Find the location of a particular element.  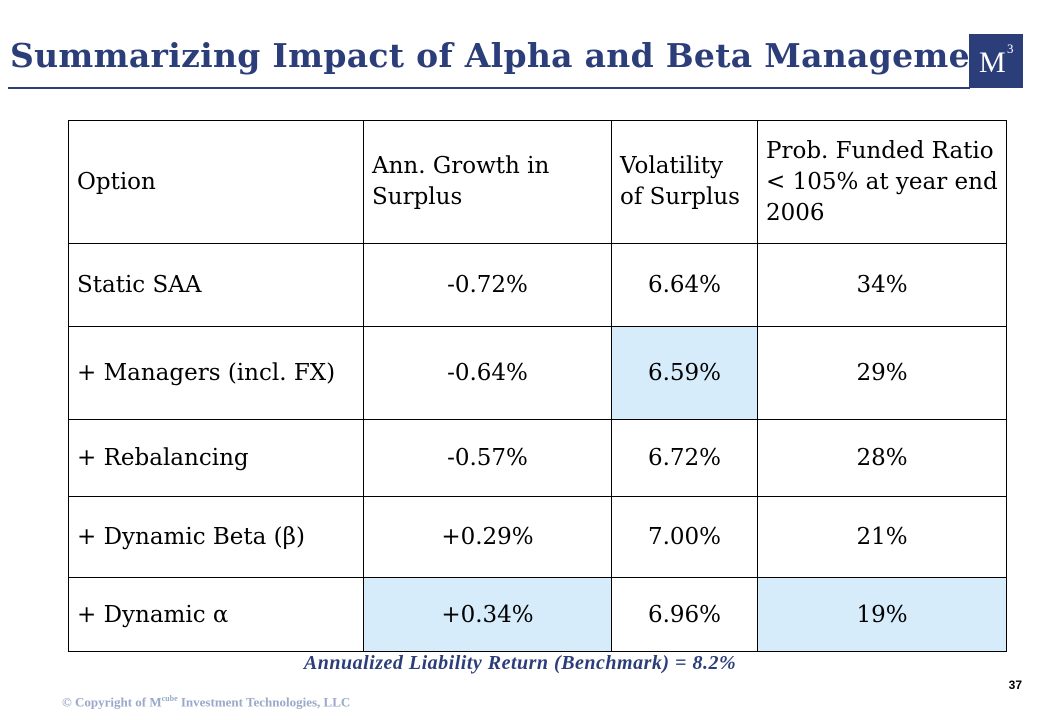

table-row: + Dynamic Beta (β) +0.29% 7.00% 21% is located at coordinates (537, 537).